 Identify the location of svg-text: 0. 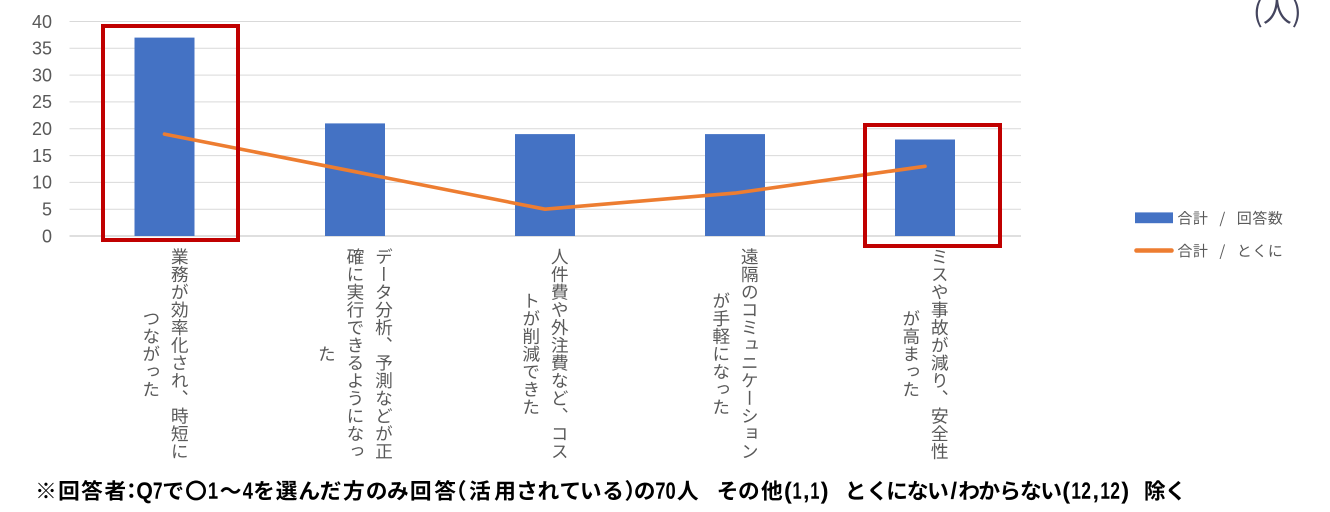
(47, 236).